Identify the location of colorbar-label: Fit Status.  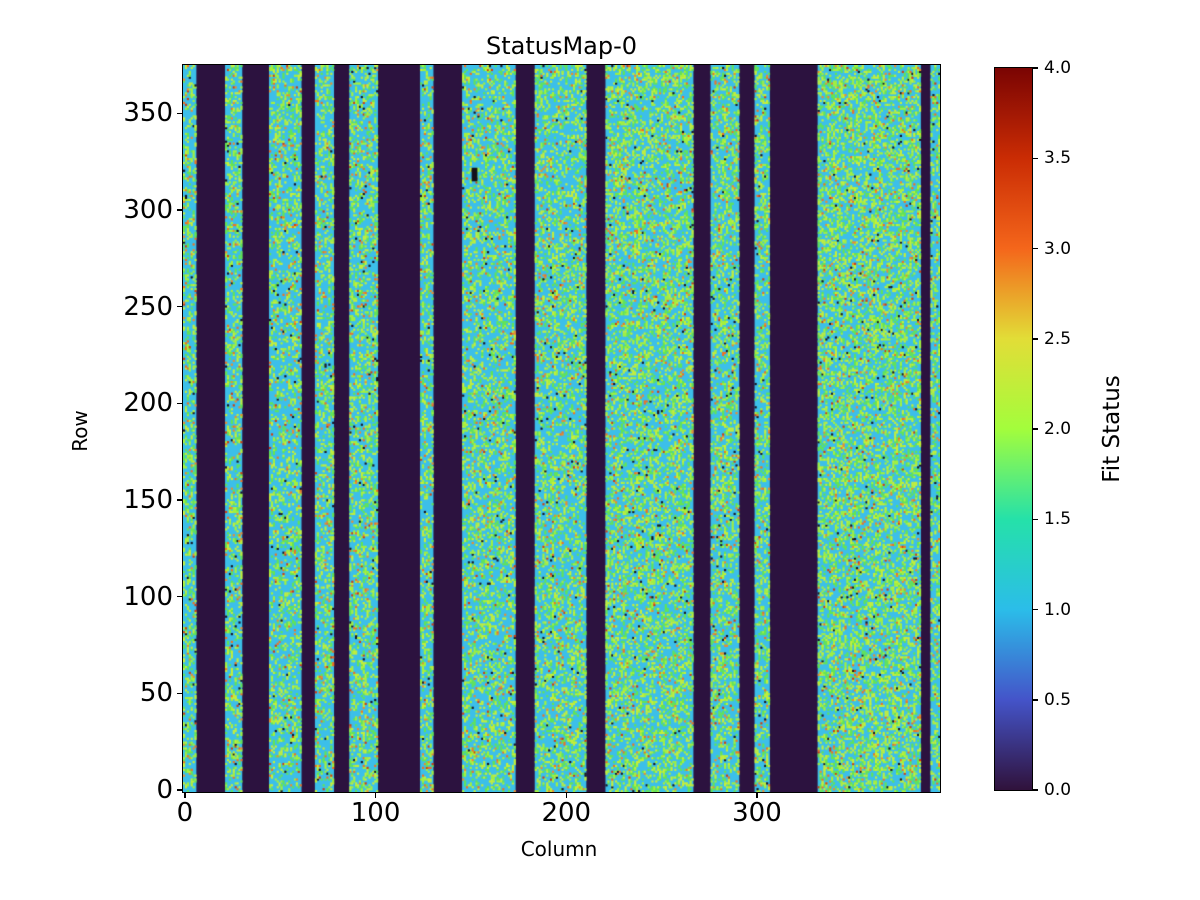
(1112, 429).